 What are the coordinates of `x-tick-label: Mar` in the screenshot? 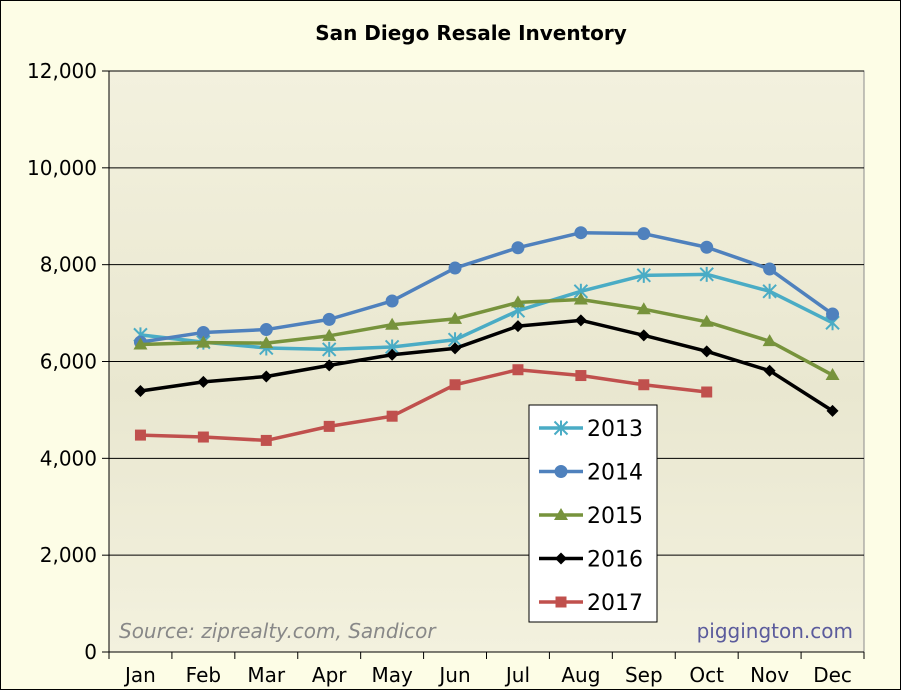 It's located at (266, 675).